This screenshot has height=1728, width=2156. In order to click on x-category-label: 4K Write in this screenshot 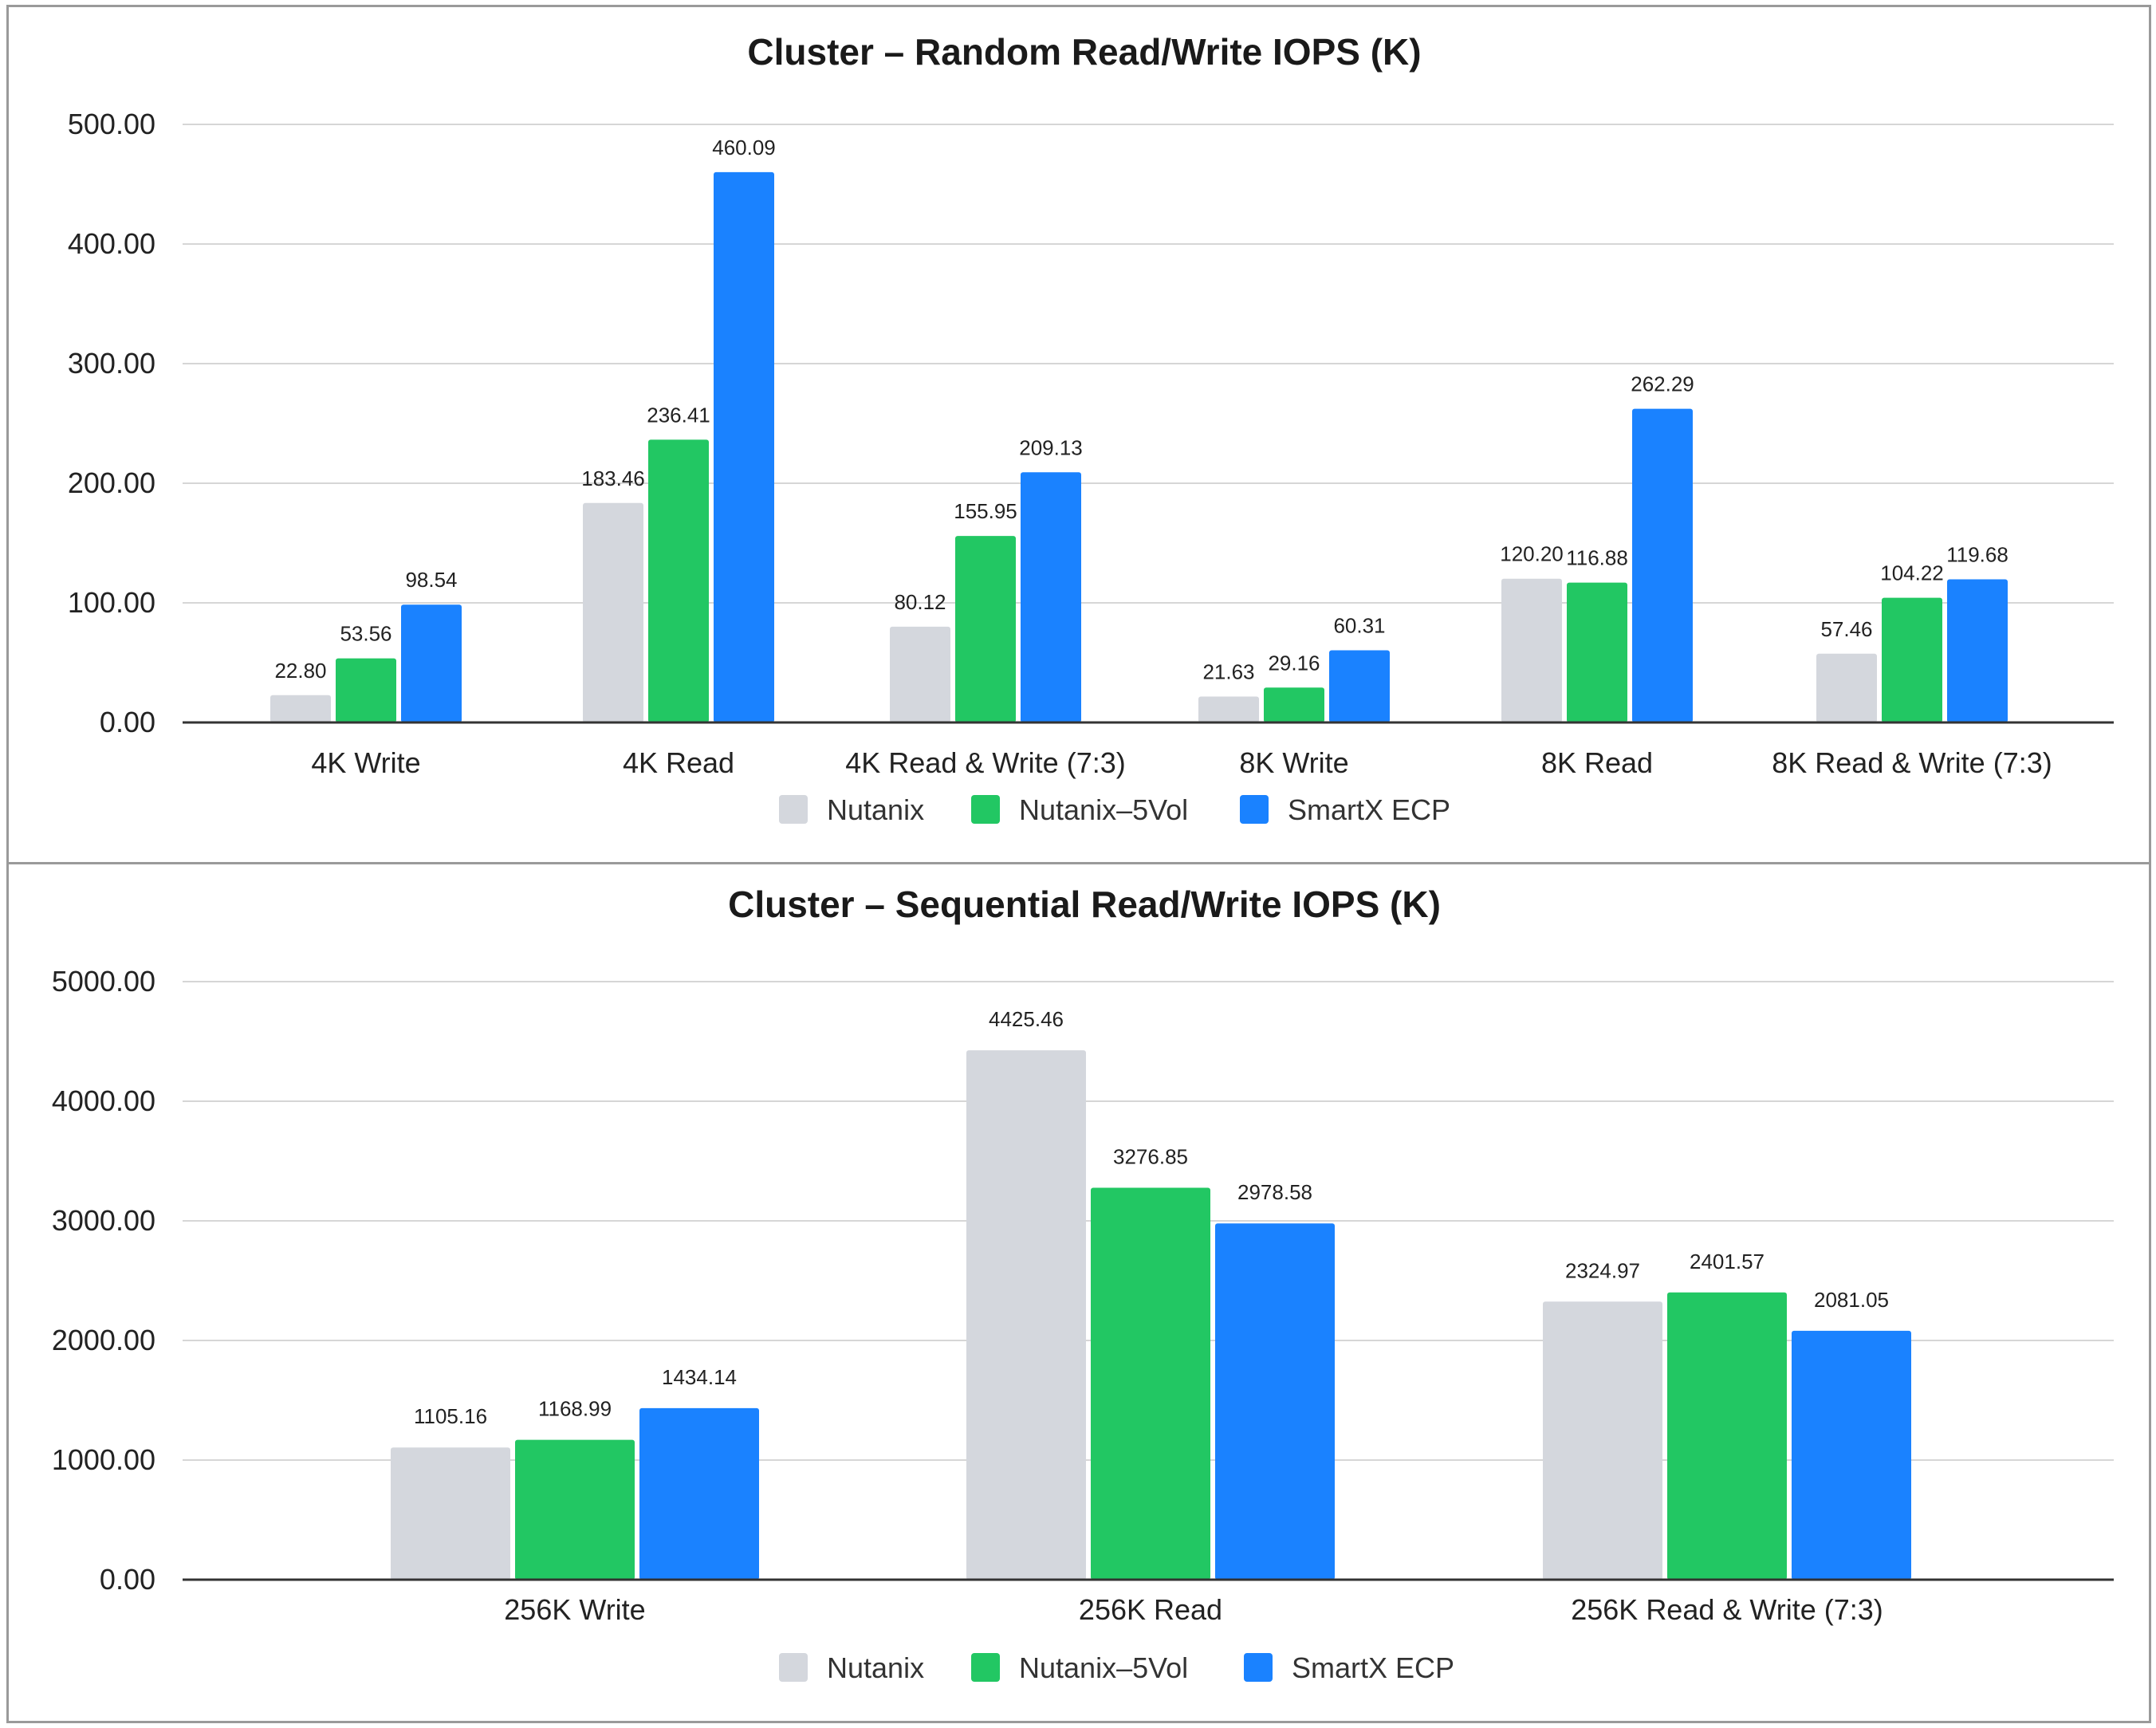, I will do `click(366, 762)`.